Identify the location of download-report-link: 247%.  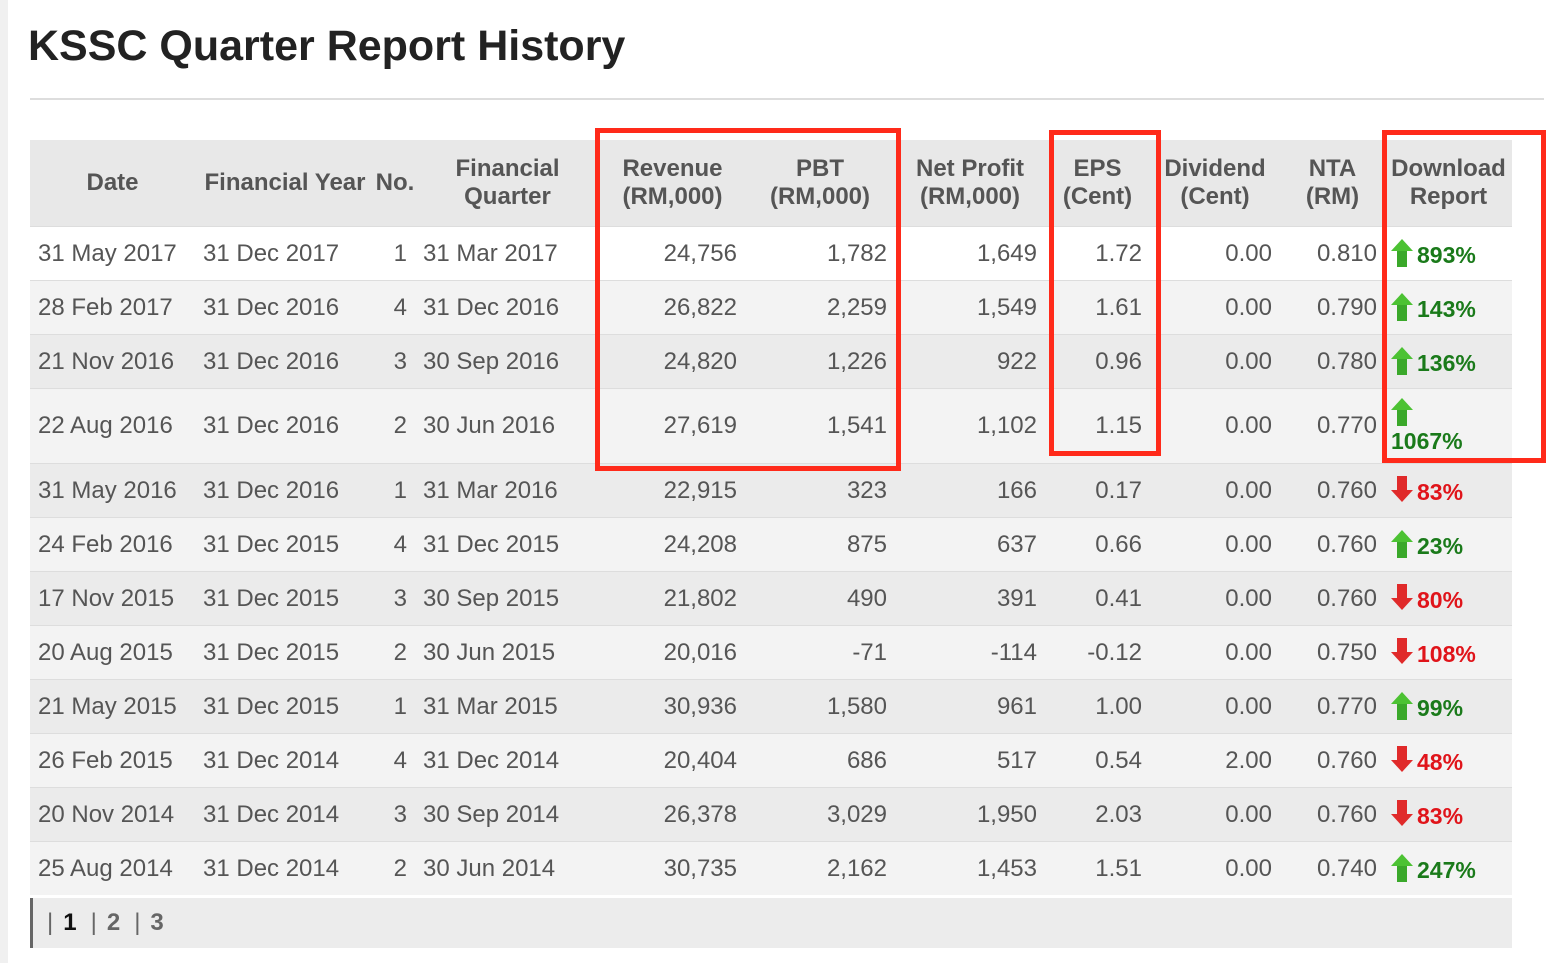
(1448, 868).